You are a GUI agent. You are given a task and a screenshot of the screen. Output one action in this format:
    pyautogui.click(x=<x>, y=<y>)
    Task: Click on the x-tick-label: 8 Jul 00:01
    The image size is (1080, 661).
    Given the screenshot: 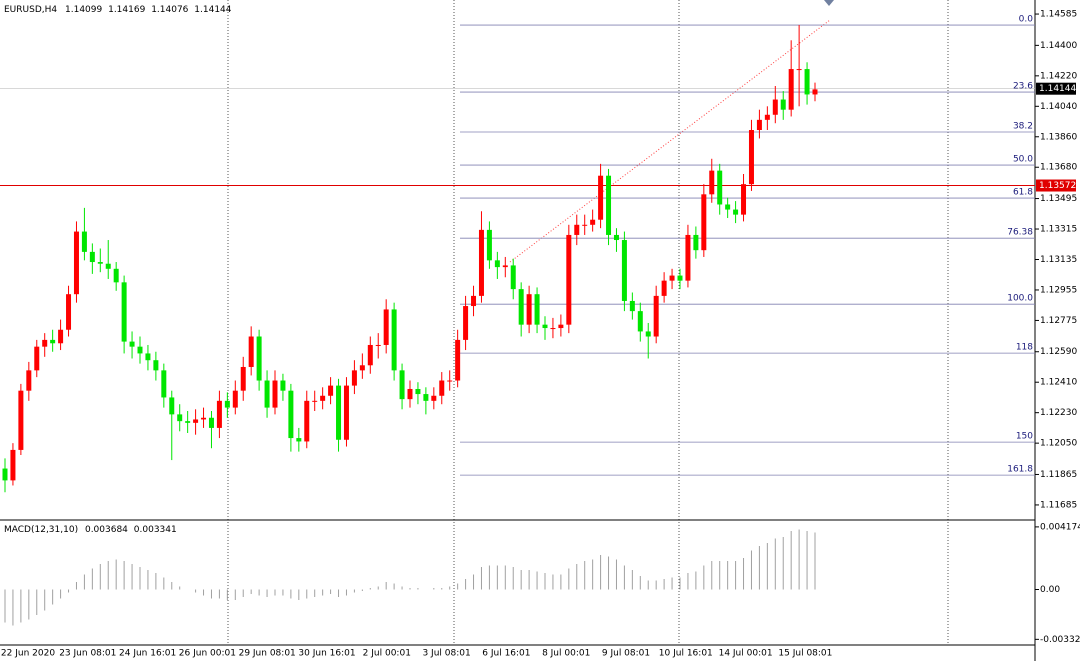 What is the action you would take?
    pyautogui.click(x=566, y=654)
    